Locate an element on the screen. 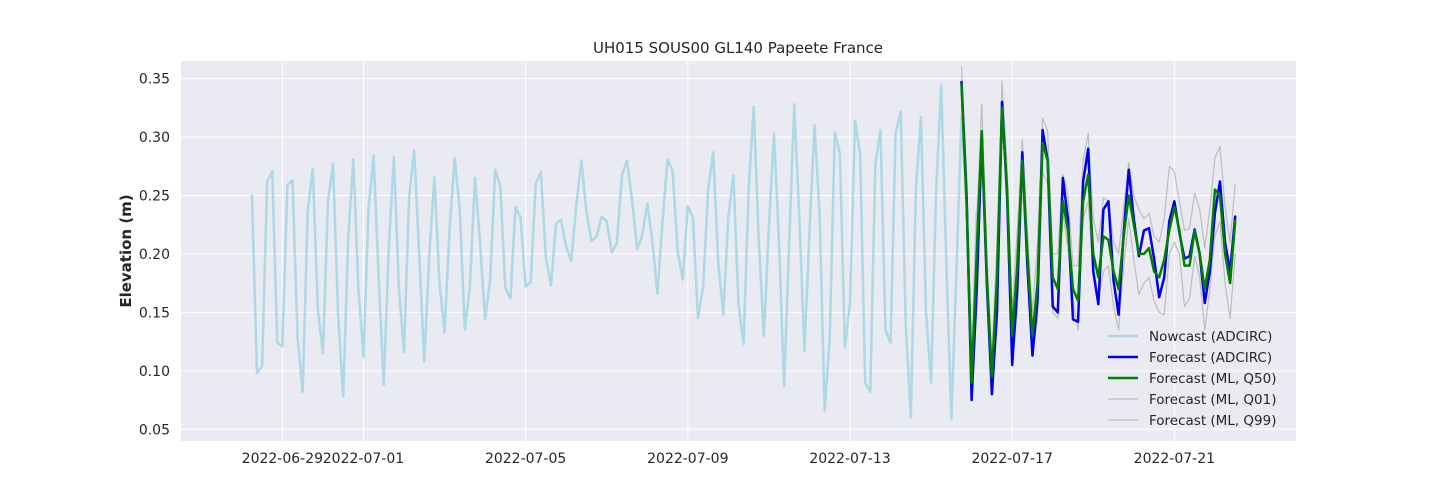  y-tick-label: 0.10 is located at coordinates (154, 372).